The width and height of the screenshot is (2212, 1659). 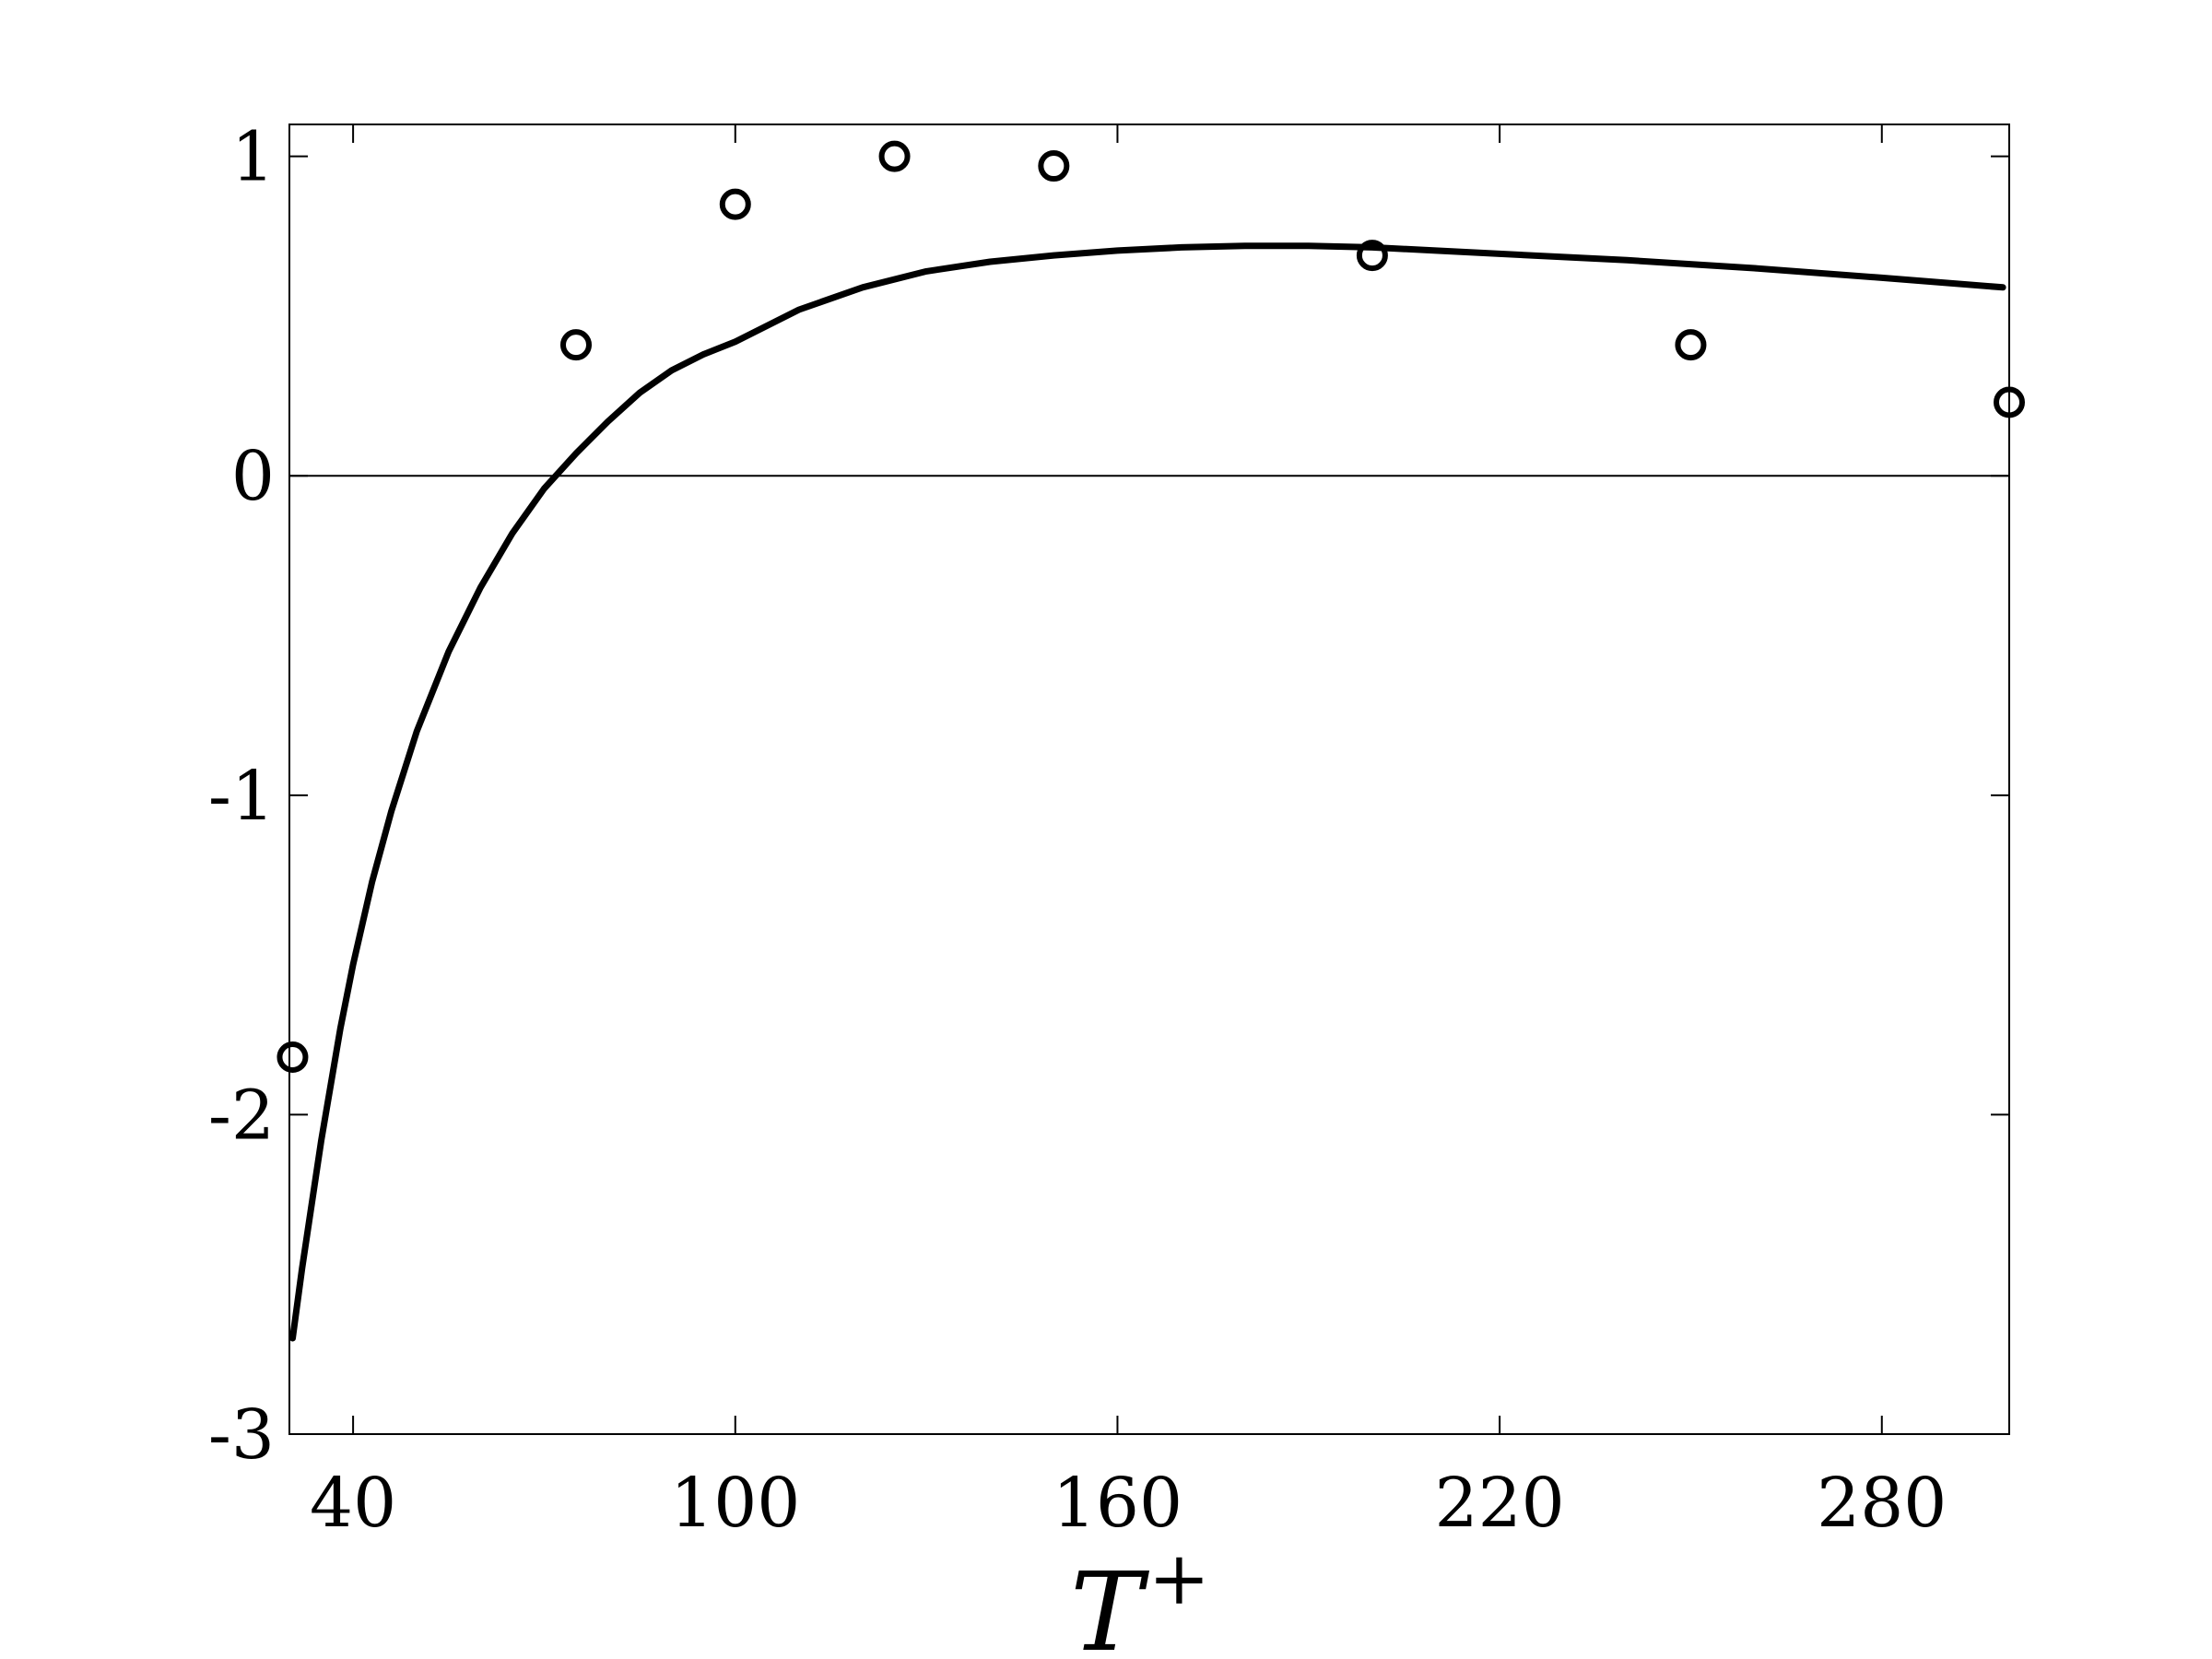 I want to click on x-tick-label: 40, so click(x=353, y=1503).